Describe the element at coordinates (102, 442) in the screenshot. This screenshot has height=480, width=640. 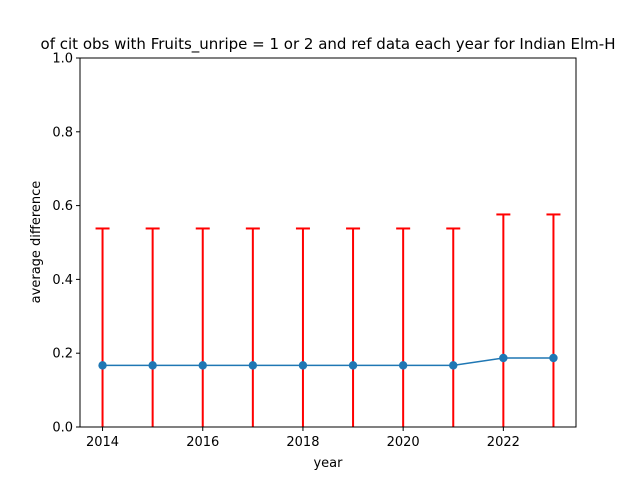
I see `x-tick-label: 2014` at that location.